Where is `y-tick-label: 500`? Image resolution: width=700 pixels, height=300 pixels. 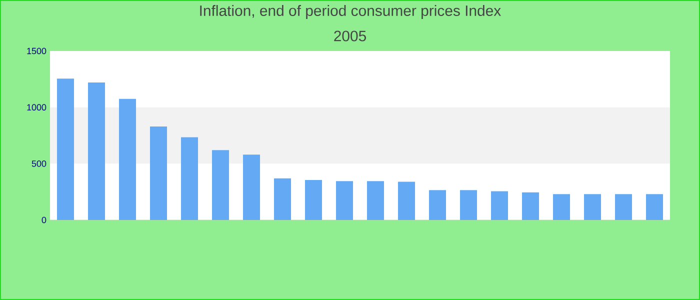
y-tick-label: 500 is located at coordinates (39, 163).